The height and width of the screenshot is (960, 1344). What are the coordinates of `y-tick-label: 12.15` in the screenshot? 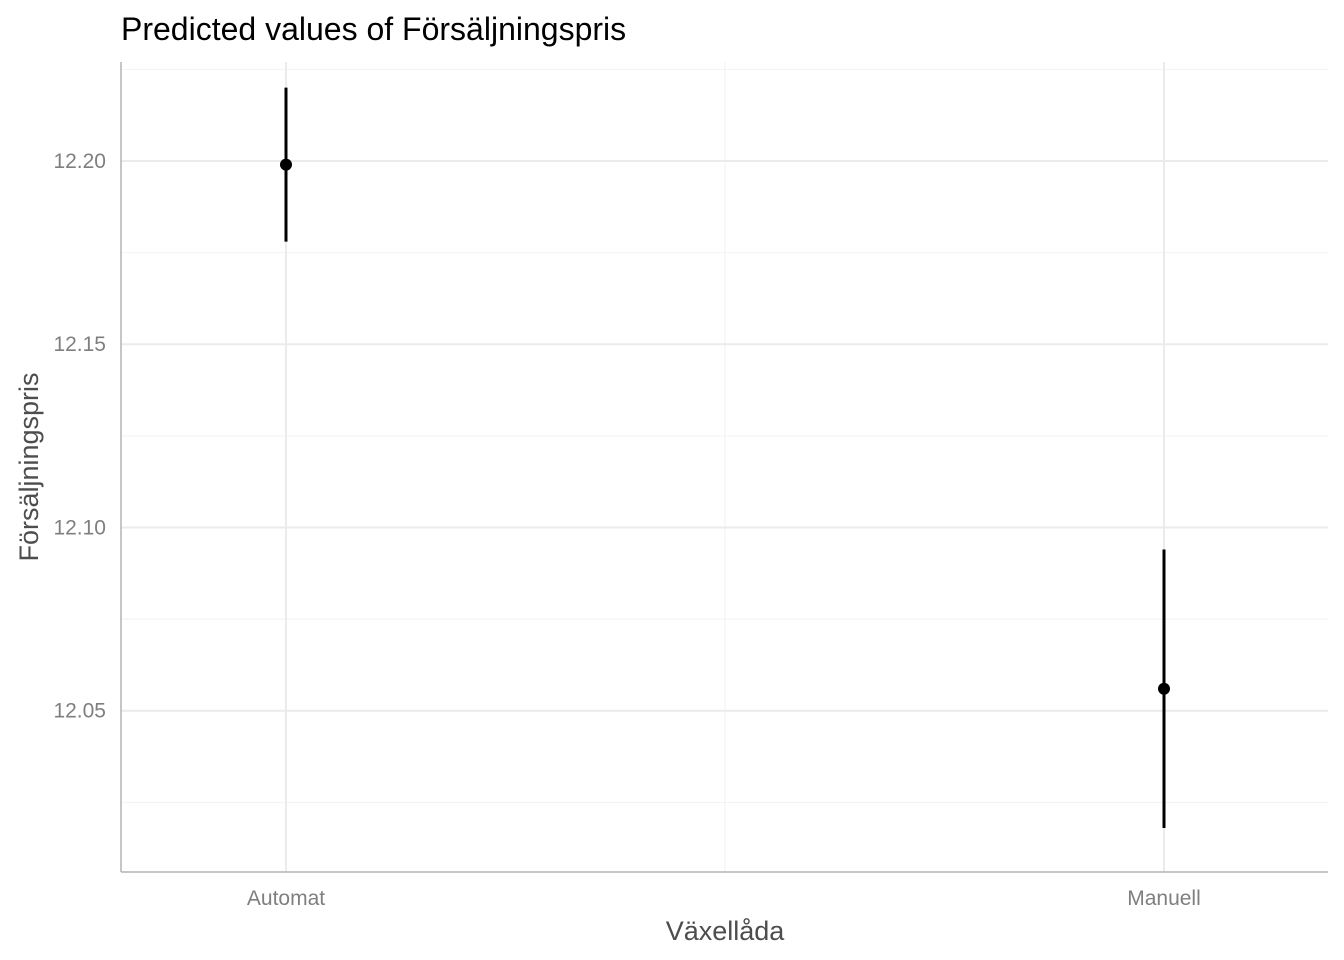 It's located at (79, 344).